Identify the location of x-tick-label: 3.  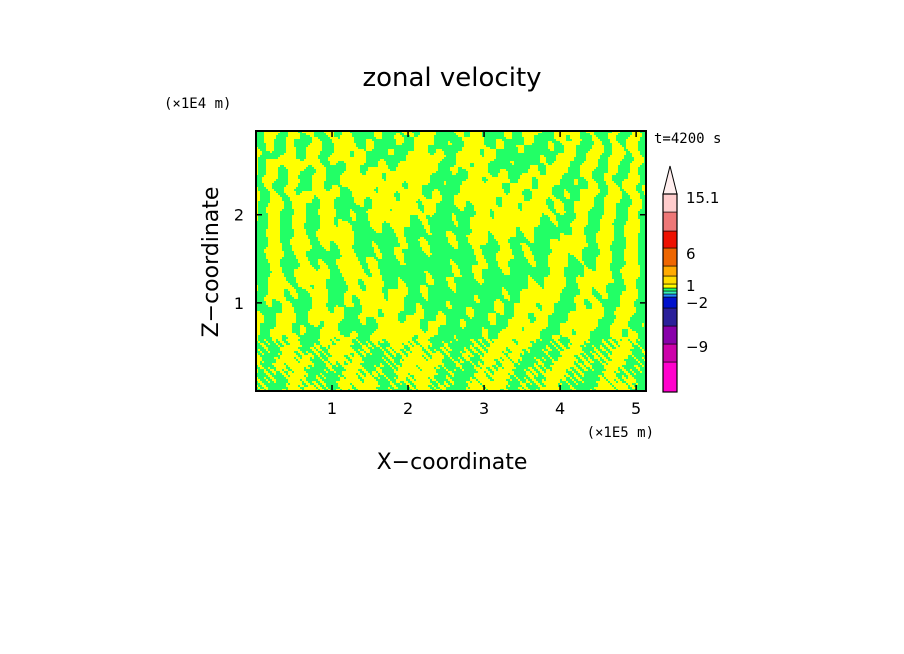
(484, 408).